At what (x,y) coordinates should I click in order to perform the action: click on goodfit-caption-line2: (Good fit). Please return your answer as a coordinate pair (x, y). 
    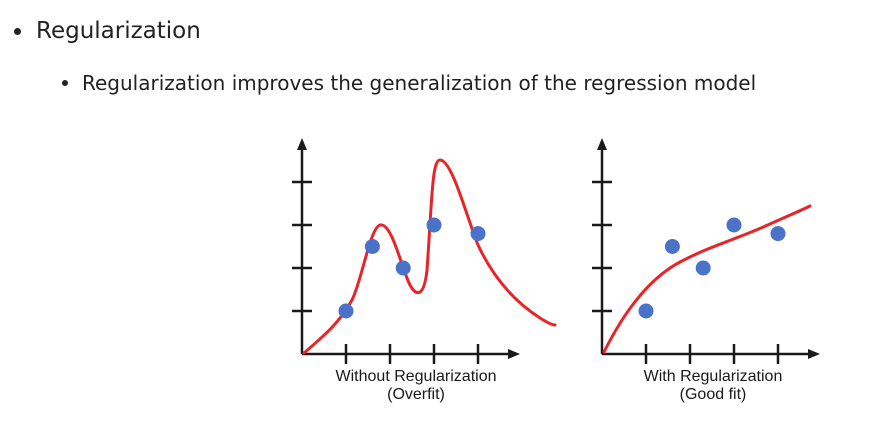
    Looking at the image, I should click on (713, 394).